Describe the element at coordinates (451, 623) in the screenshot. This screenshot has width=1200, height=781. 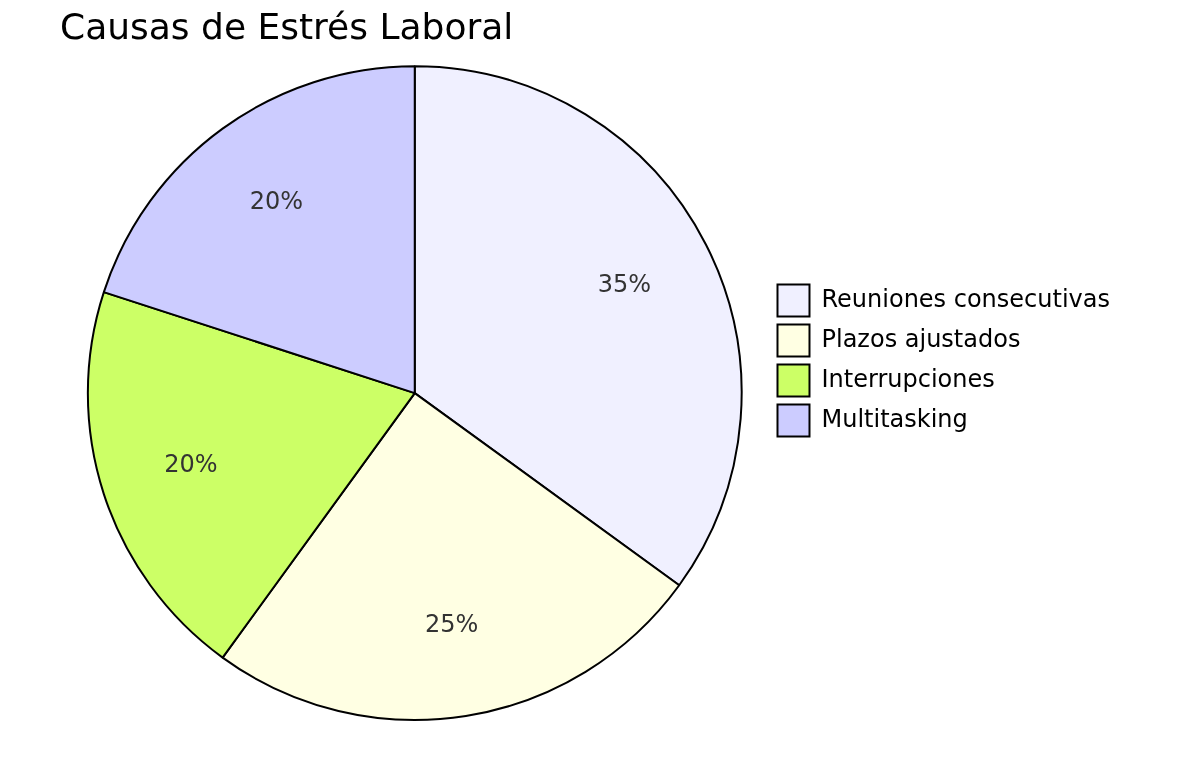
I see `data-label: 25%` at that location.